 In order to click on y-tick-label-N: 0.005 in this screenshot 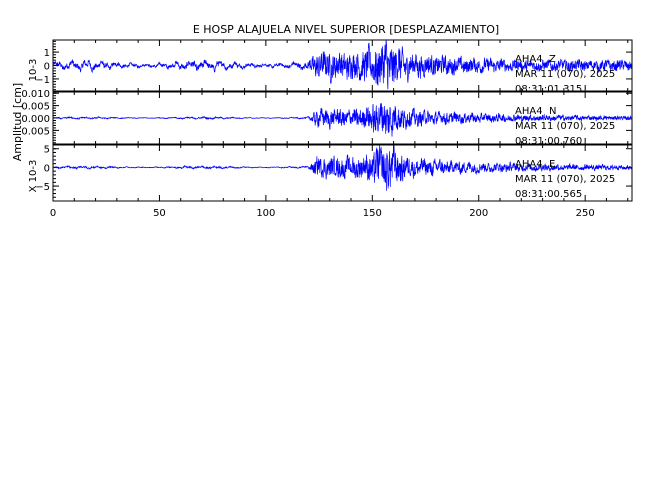, I will do `click(35, 107)`.